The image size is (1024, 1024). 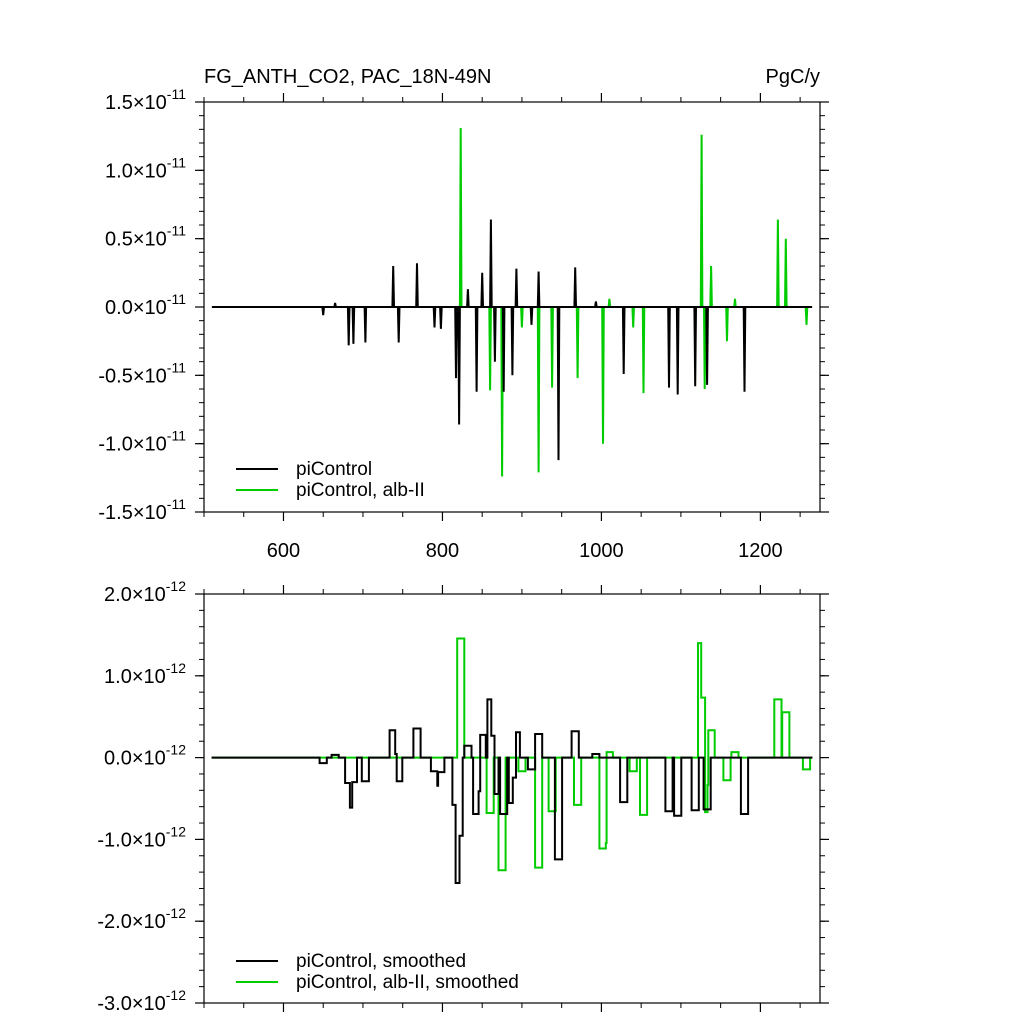 What do you see at coordinates (442, 551) in the screenshot?
I see `x-tick-label: 800` at bounding box center [442, 551].